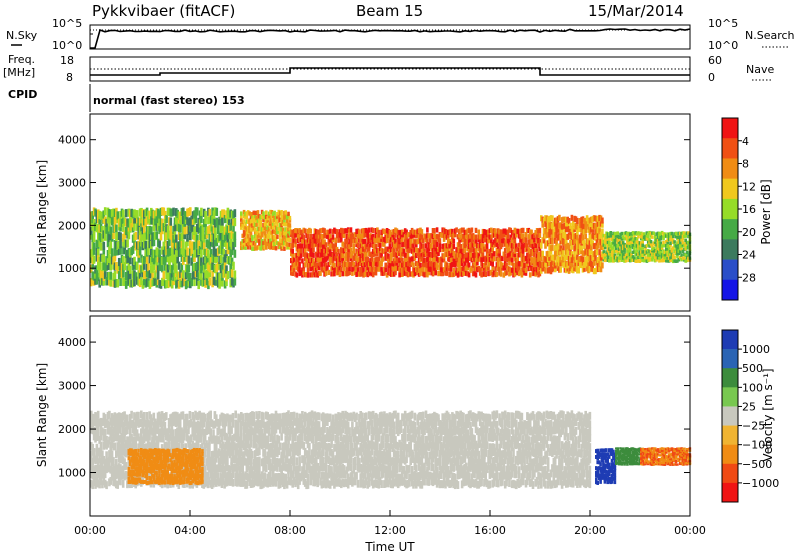 The height and width of the screenshot is (554, 800). I want to click on nsky-tick-low: 10^0, so click(67, 45).